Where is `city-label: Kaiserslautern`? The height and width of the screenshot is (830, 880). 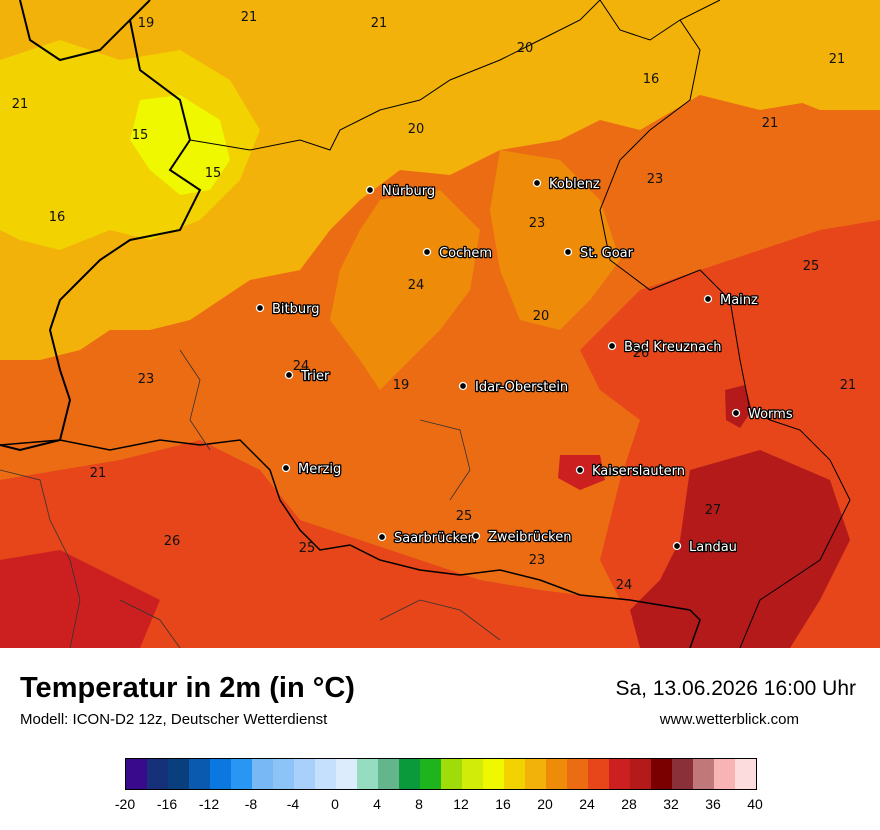
city-label: Kaiserslautern is located at coordinates (638, 471).